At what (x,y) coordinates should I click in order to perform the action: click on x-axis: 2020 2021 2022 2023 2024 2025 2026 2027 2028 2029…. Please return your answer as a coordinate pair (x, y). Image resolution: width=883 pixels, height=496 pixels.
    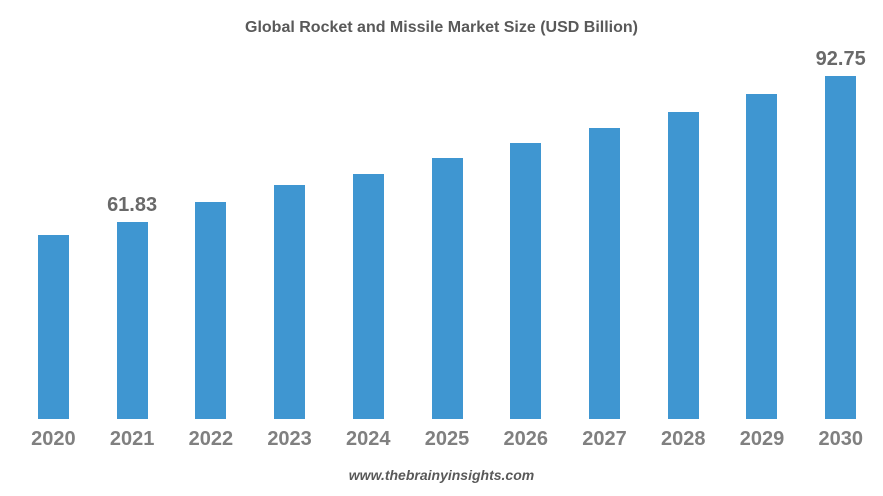
    Looking at the image, I should click on (447, 439).